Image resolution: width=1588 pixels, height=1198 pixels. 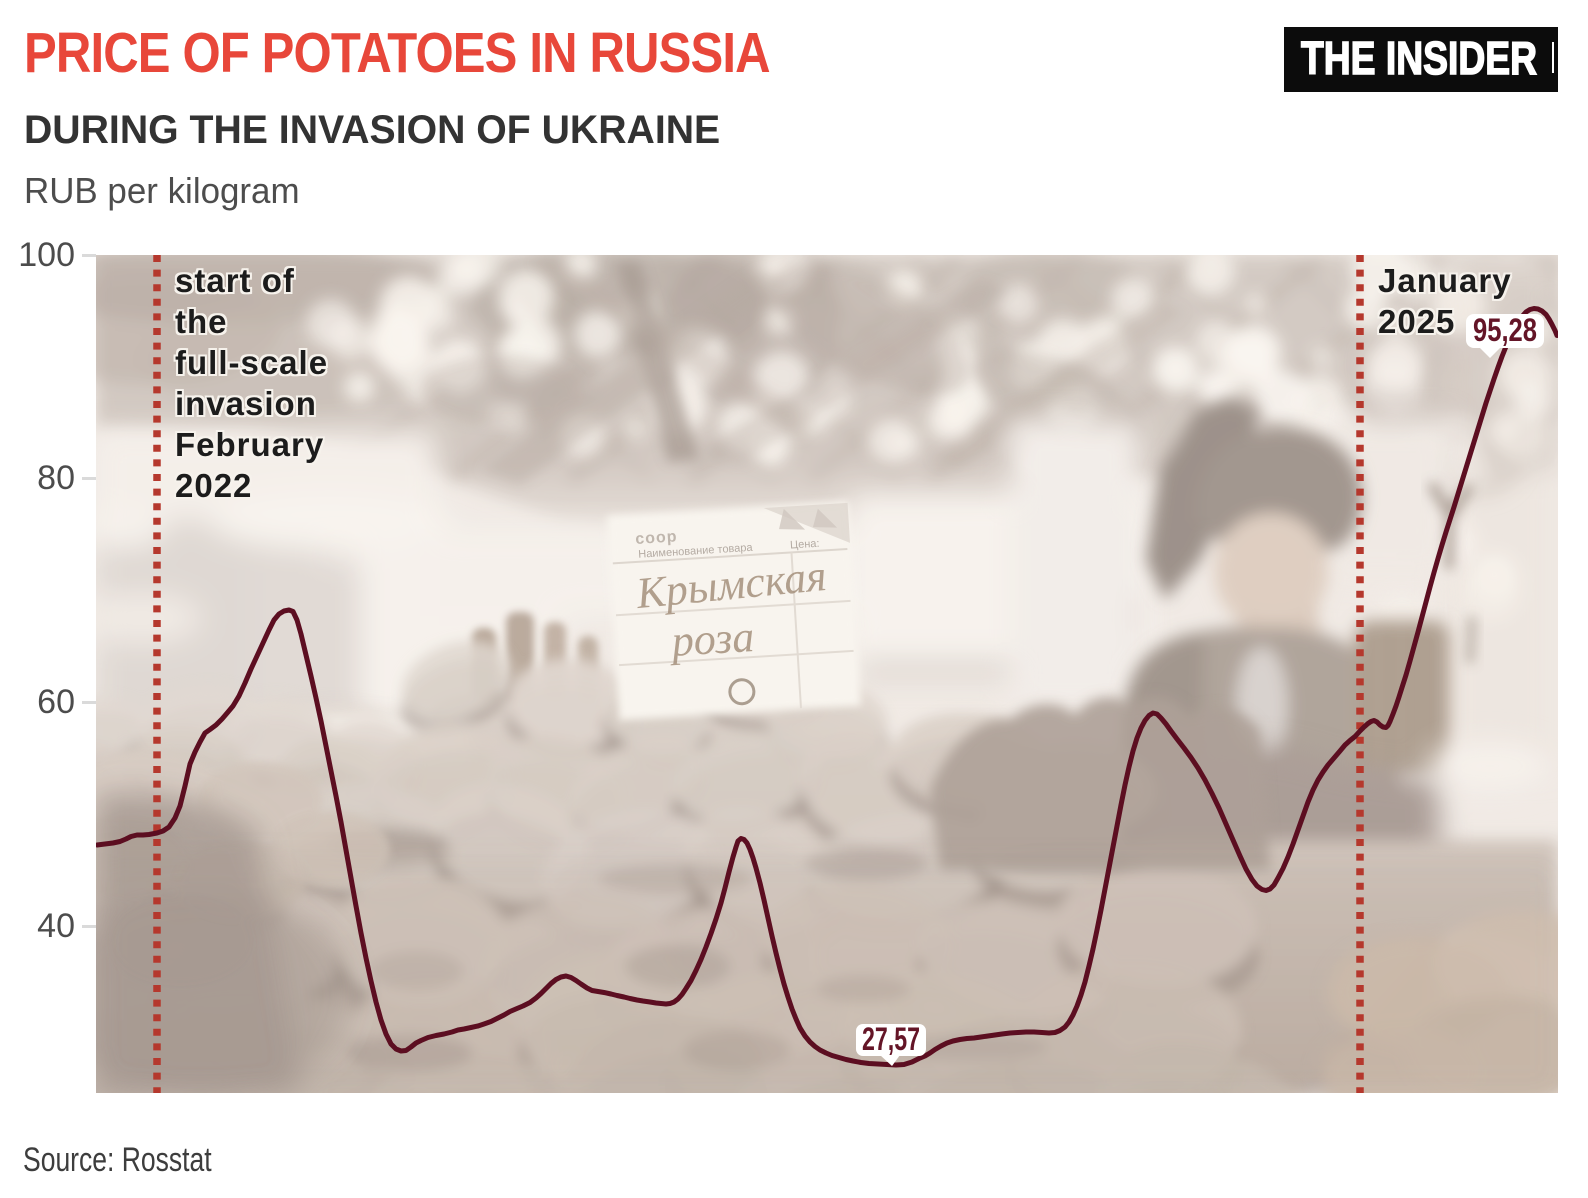 What do you see at coordinates (711, 639) in the screenshot?
I see `svg-text: роза` at bounding box center [711, 639].